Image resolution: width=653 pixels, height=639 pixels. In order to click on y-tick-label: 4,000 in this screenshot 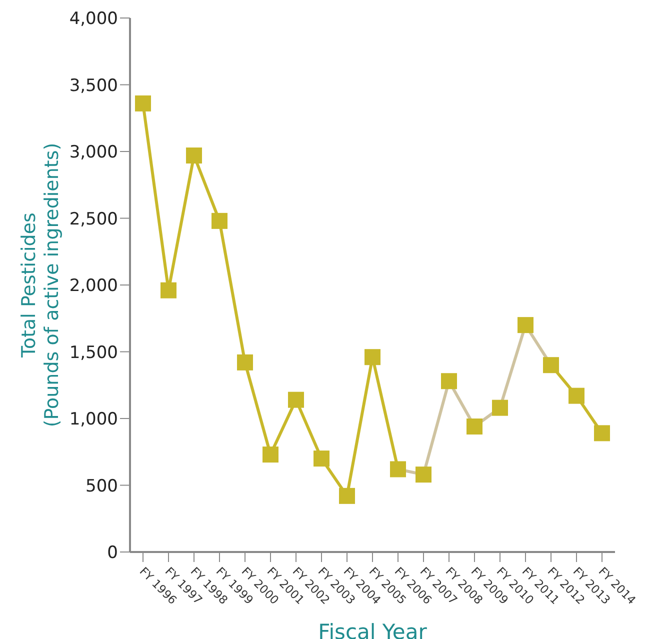, I will do `click(93, 19)`.